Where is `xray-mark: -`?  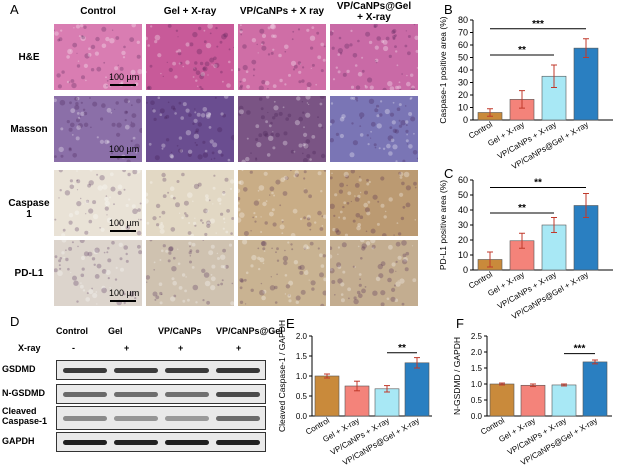 xray-mark: - is located at coordinates (73, 348).